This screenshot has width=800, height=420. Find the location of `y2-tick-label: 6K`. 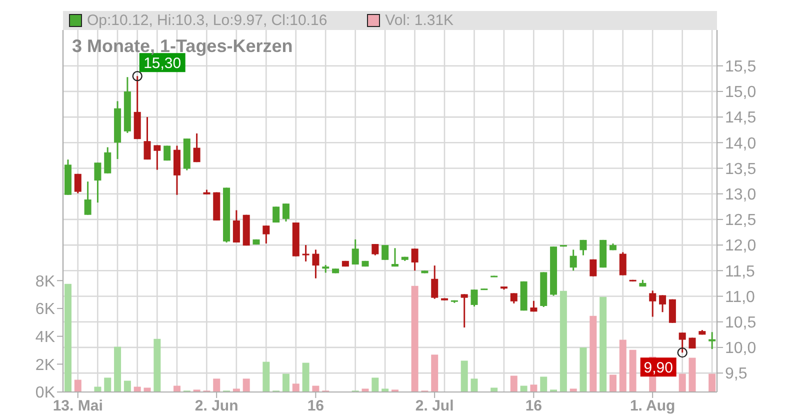

y2-tick-label: 6K is located at coordinates (45, 309).